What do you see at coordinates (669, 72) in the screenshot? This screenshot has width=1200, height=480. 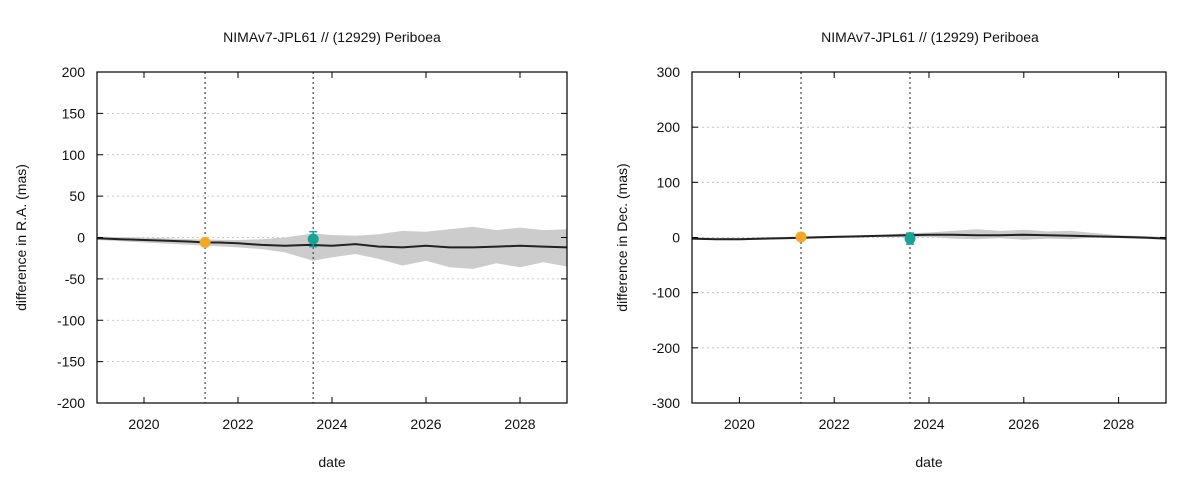 I see `y-tick-label: 300` at bounding box center [669, 72].